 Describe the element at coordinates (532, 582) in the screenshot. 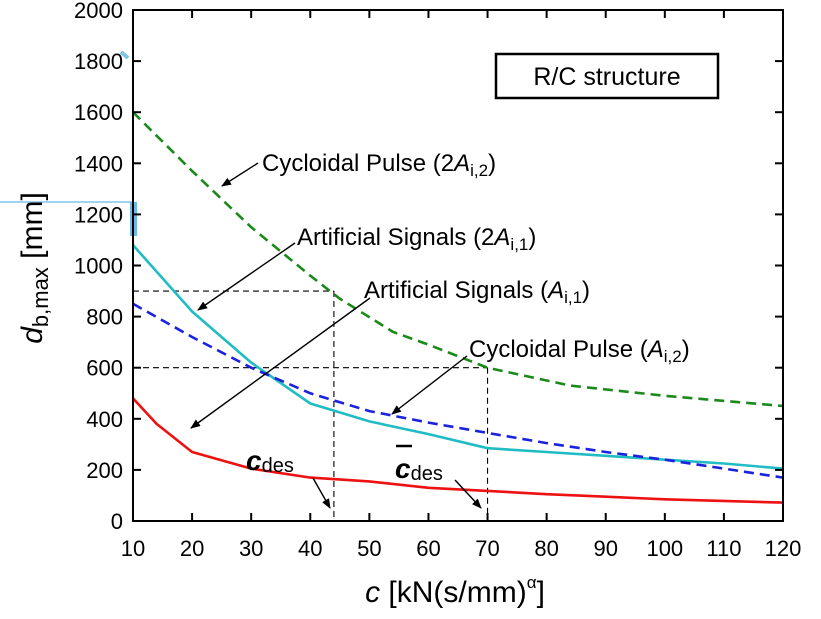

I see `x-axis-exp: α` at that location.